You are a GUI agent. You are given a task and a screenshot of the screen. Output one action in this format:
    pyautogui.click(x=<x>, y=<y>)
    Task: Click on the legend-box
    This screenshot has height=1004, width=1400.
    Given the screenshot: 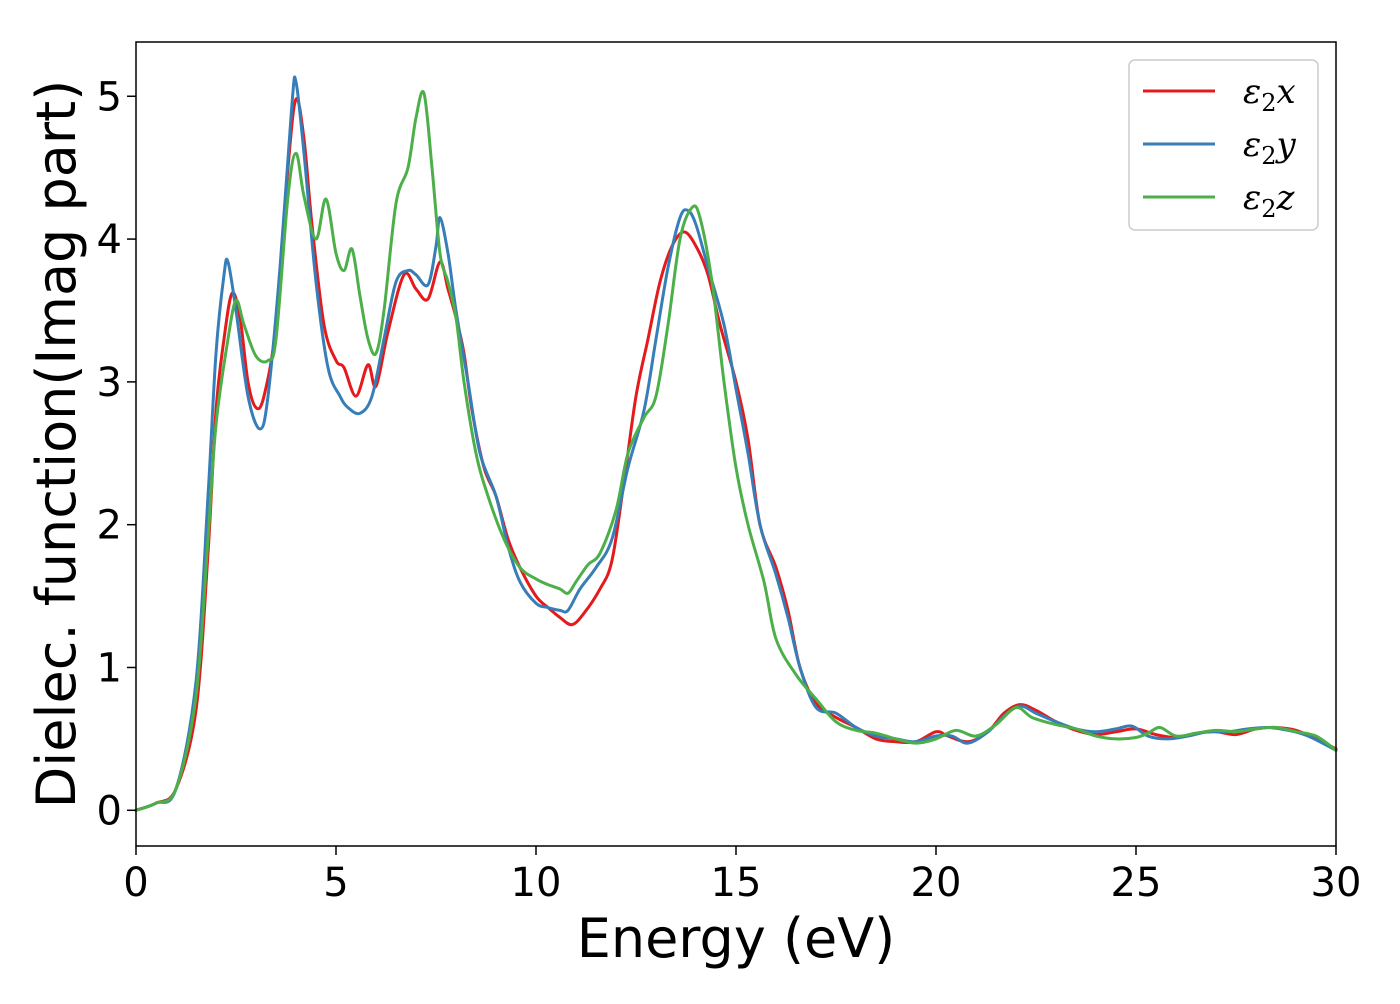 What is the action you would take?
    pyautogui.click(x=1223, y=145)
    